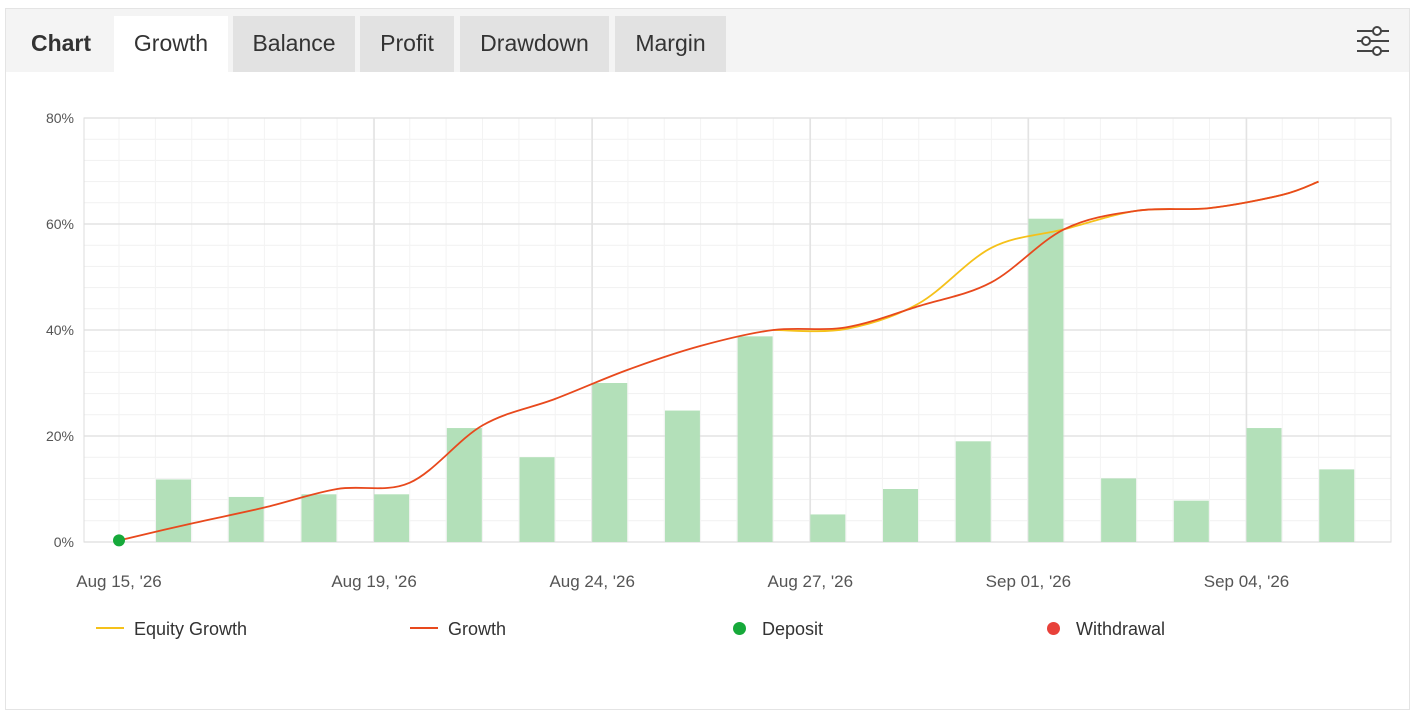 The width and height of the screenshot is (1417, 715). Describe the element at coordinates (670, 44) in the screenshot. I see `tab-margin: Margin` at that location.